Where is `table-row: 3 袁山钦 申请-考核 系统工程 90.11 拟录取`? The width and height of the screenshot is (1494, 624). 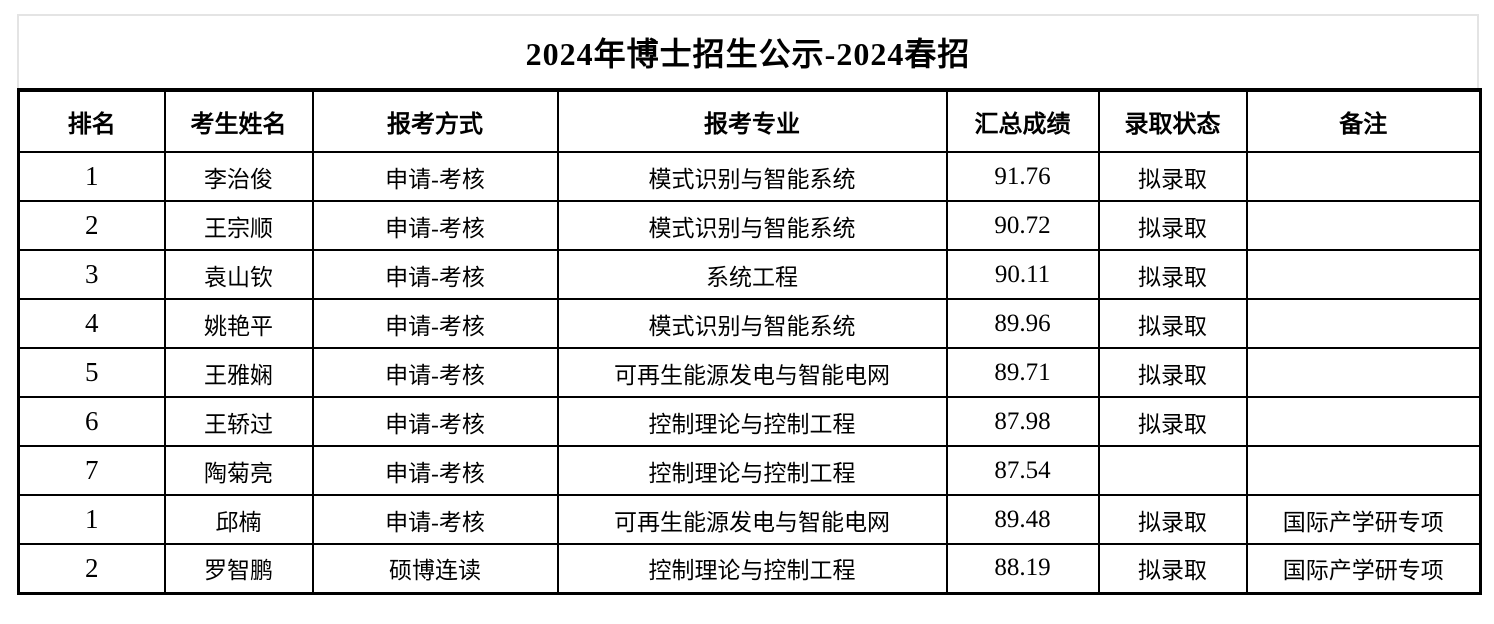 table-row: 3 袁山钦 申请-考核 系统工程 90.11 拟录取 is located at coordinates (749, 274).